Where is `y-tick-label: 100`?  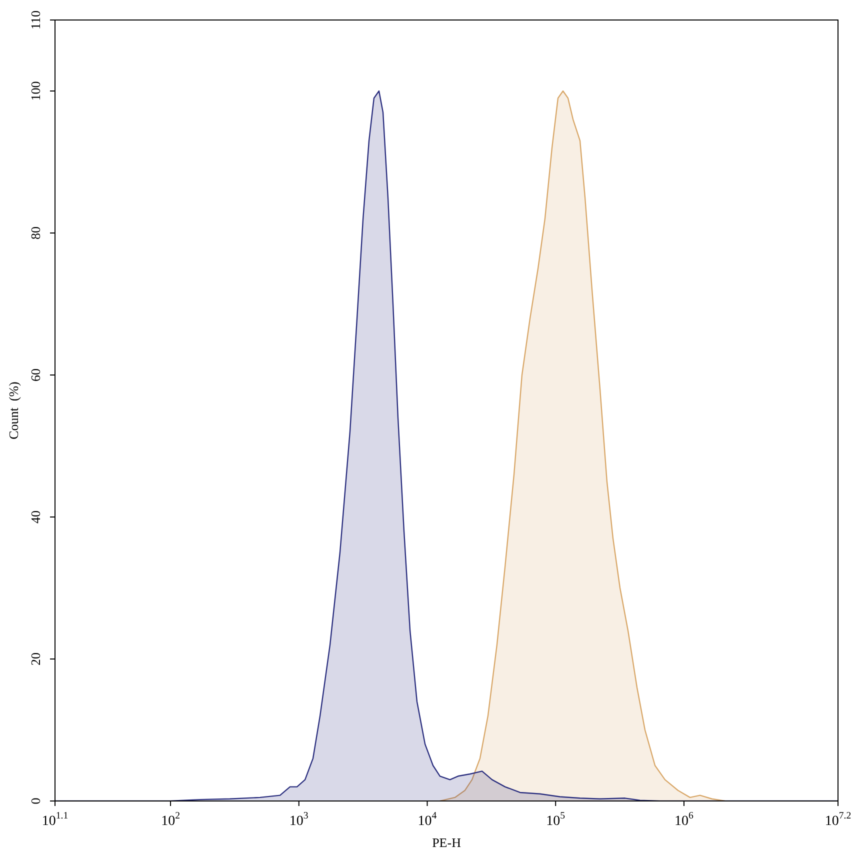
y-tick-label: 100 is located at coordinates (35, 91).